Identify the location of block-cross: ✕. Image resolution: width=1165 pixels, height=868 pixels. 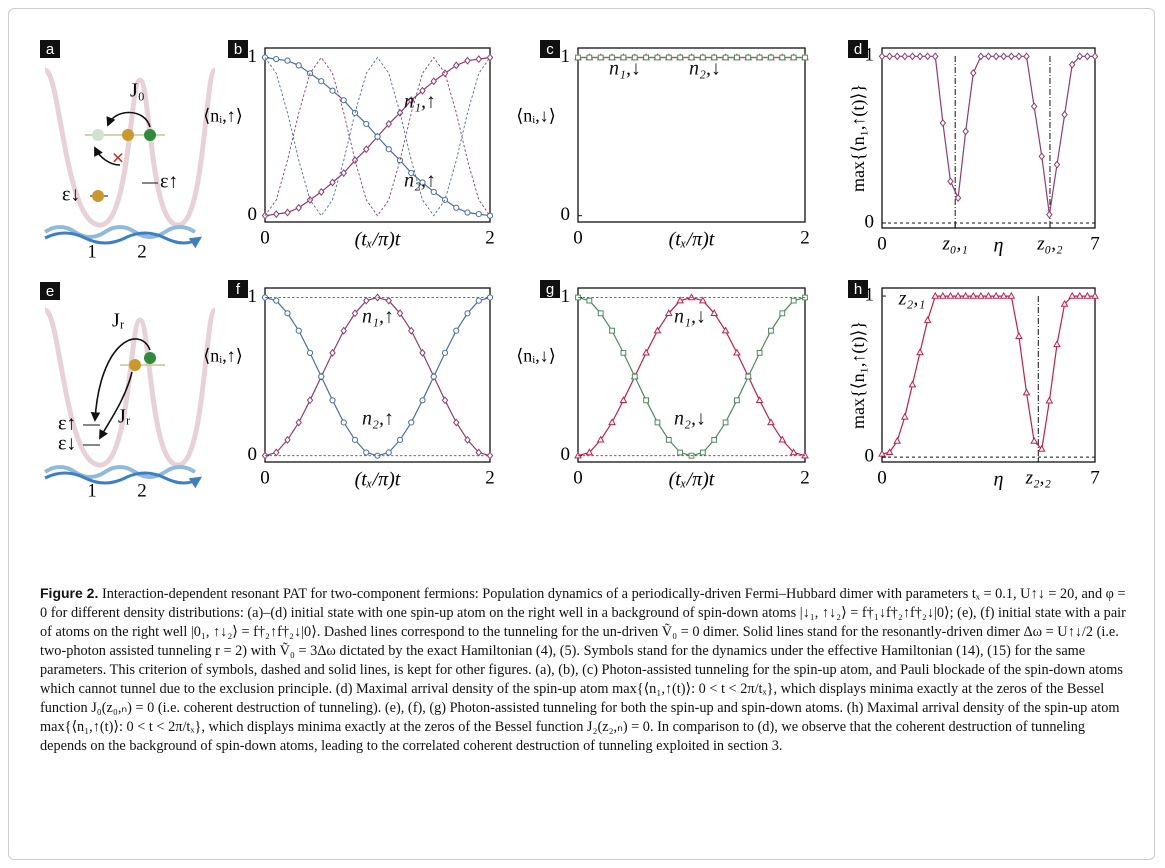
(117, 159).